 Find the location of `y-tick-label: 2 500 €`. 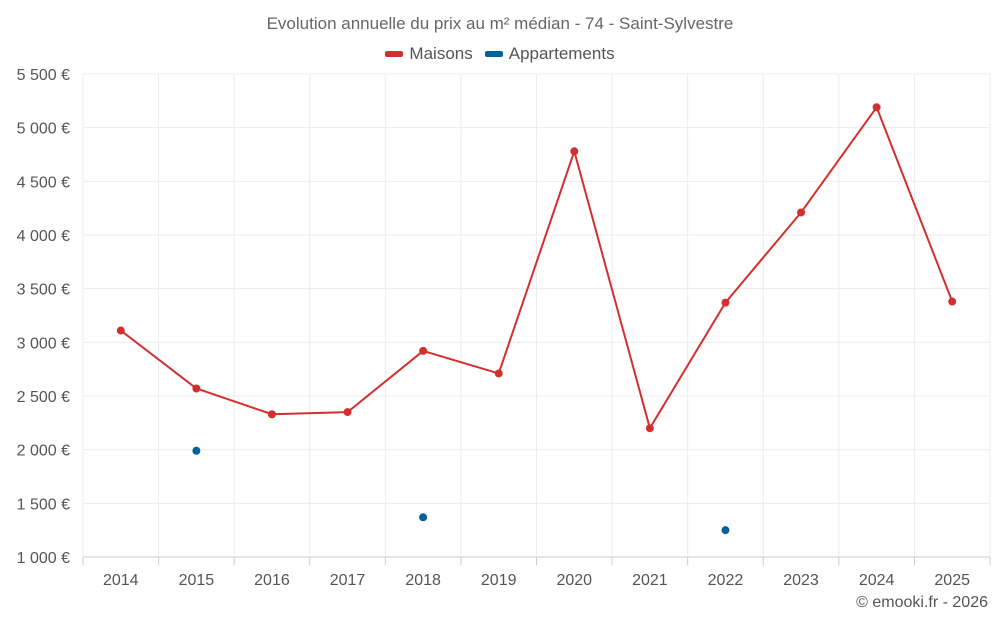

y-tick-label: 2 500 € is located at coordinates (43, 397).